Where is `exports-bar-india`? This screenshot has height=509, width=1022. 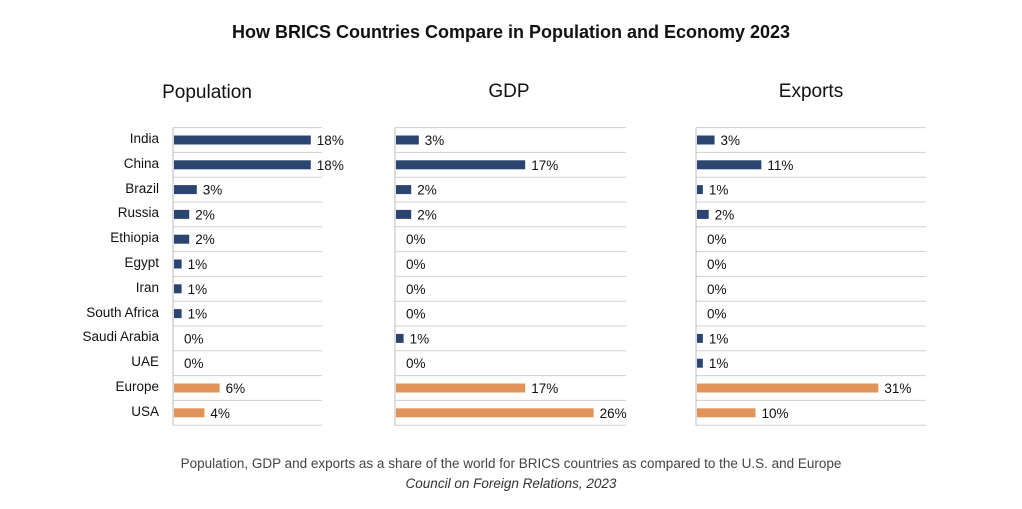 exports-bar-india is located at coordinates (706, 140).